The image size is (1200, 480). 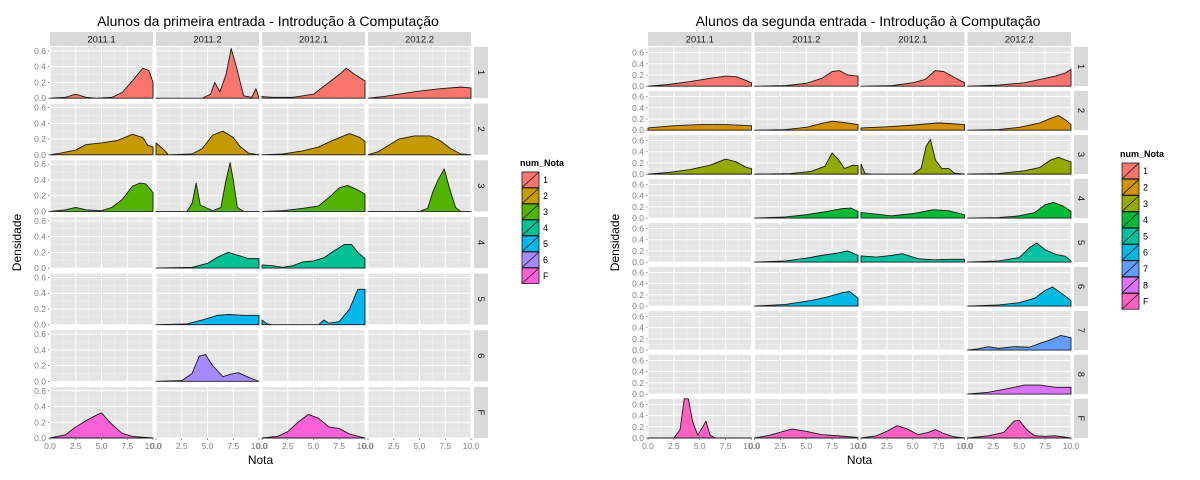 I want to click on legend: num_Nota 1 2 3 4 5 6 7 8 F, so click(x=1142, y=229).